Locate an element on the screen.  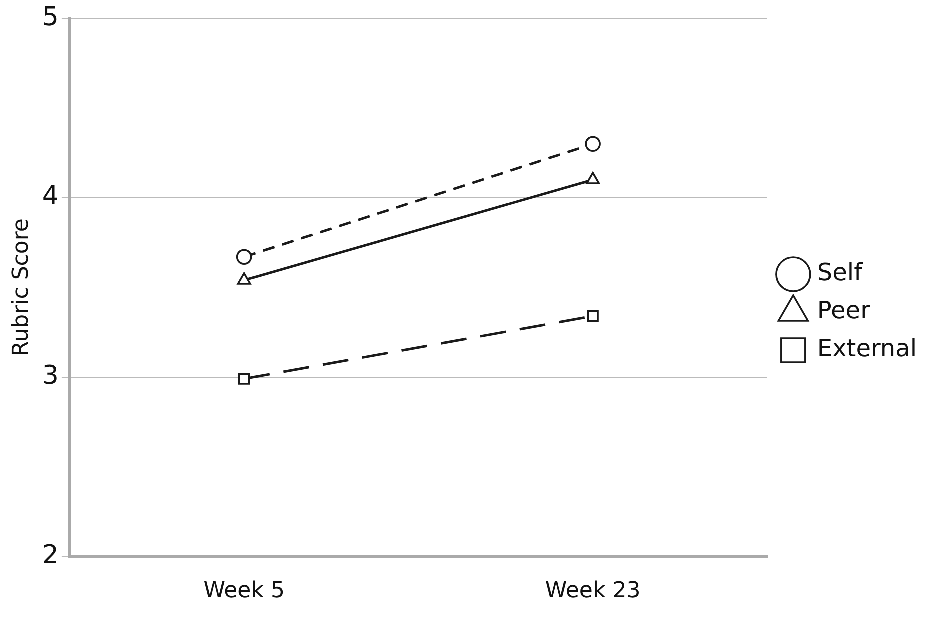
y-tick-label: 3 is located at coordinates (50, 376).